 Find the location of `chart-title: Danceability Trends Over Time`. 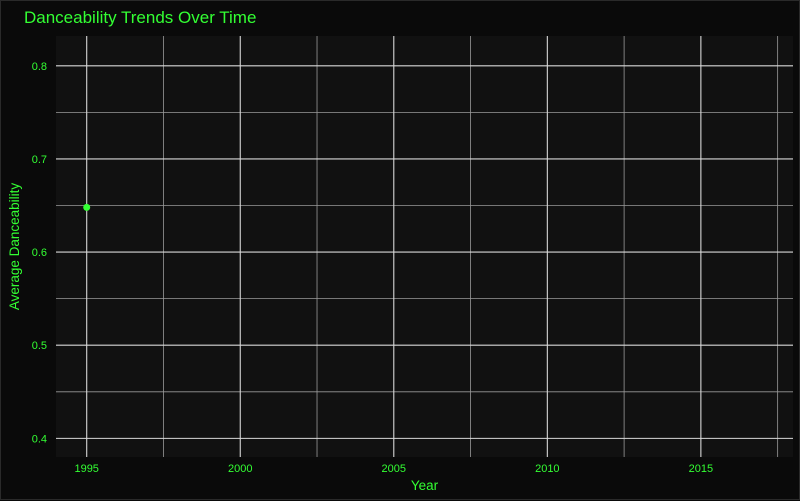

chart-title: Danceability Trends Over Time is located at coordinates (140, 17).